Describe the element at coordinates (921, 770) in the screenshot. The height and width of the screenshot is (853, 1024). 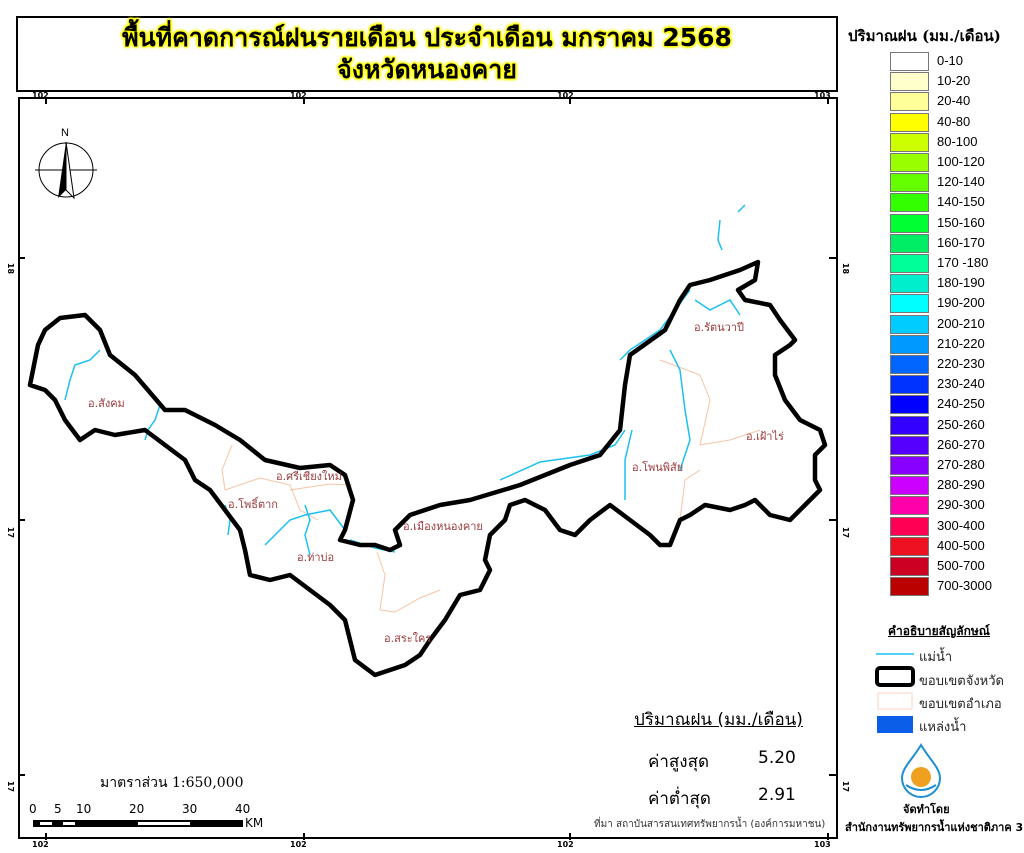
I see `agency-logo-icon` at that location.